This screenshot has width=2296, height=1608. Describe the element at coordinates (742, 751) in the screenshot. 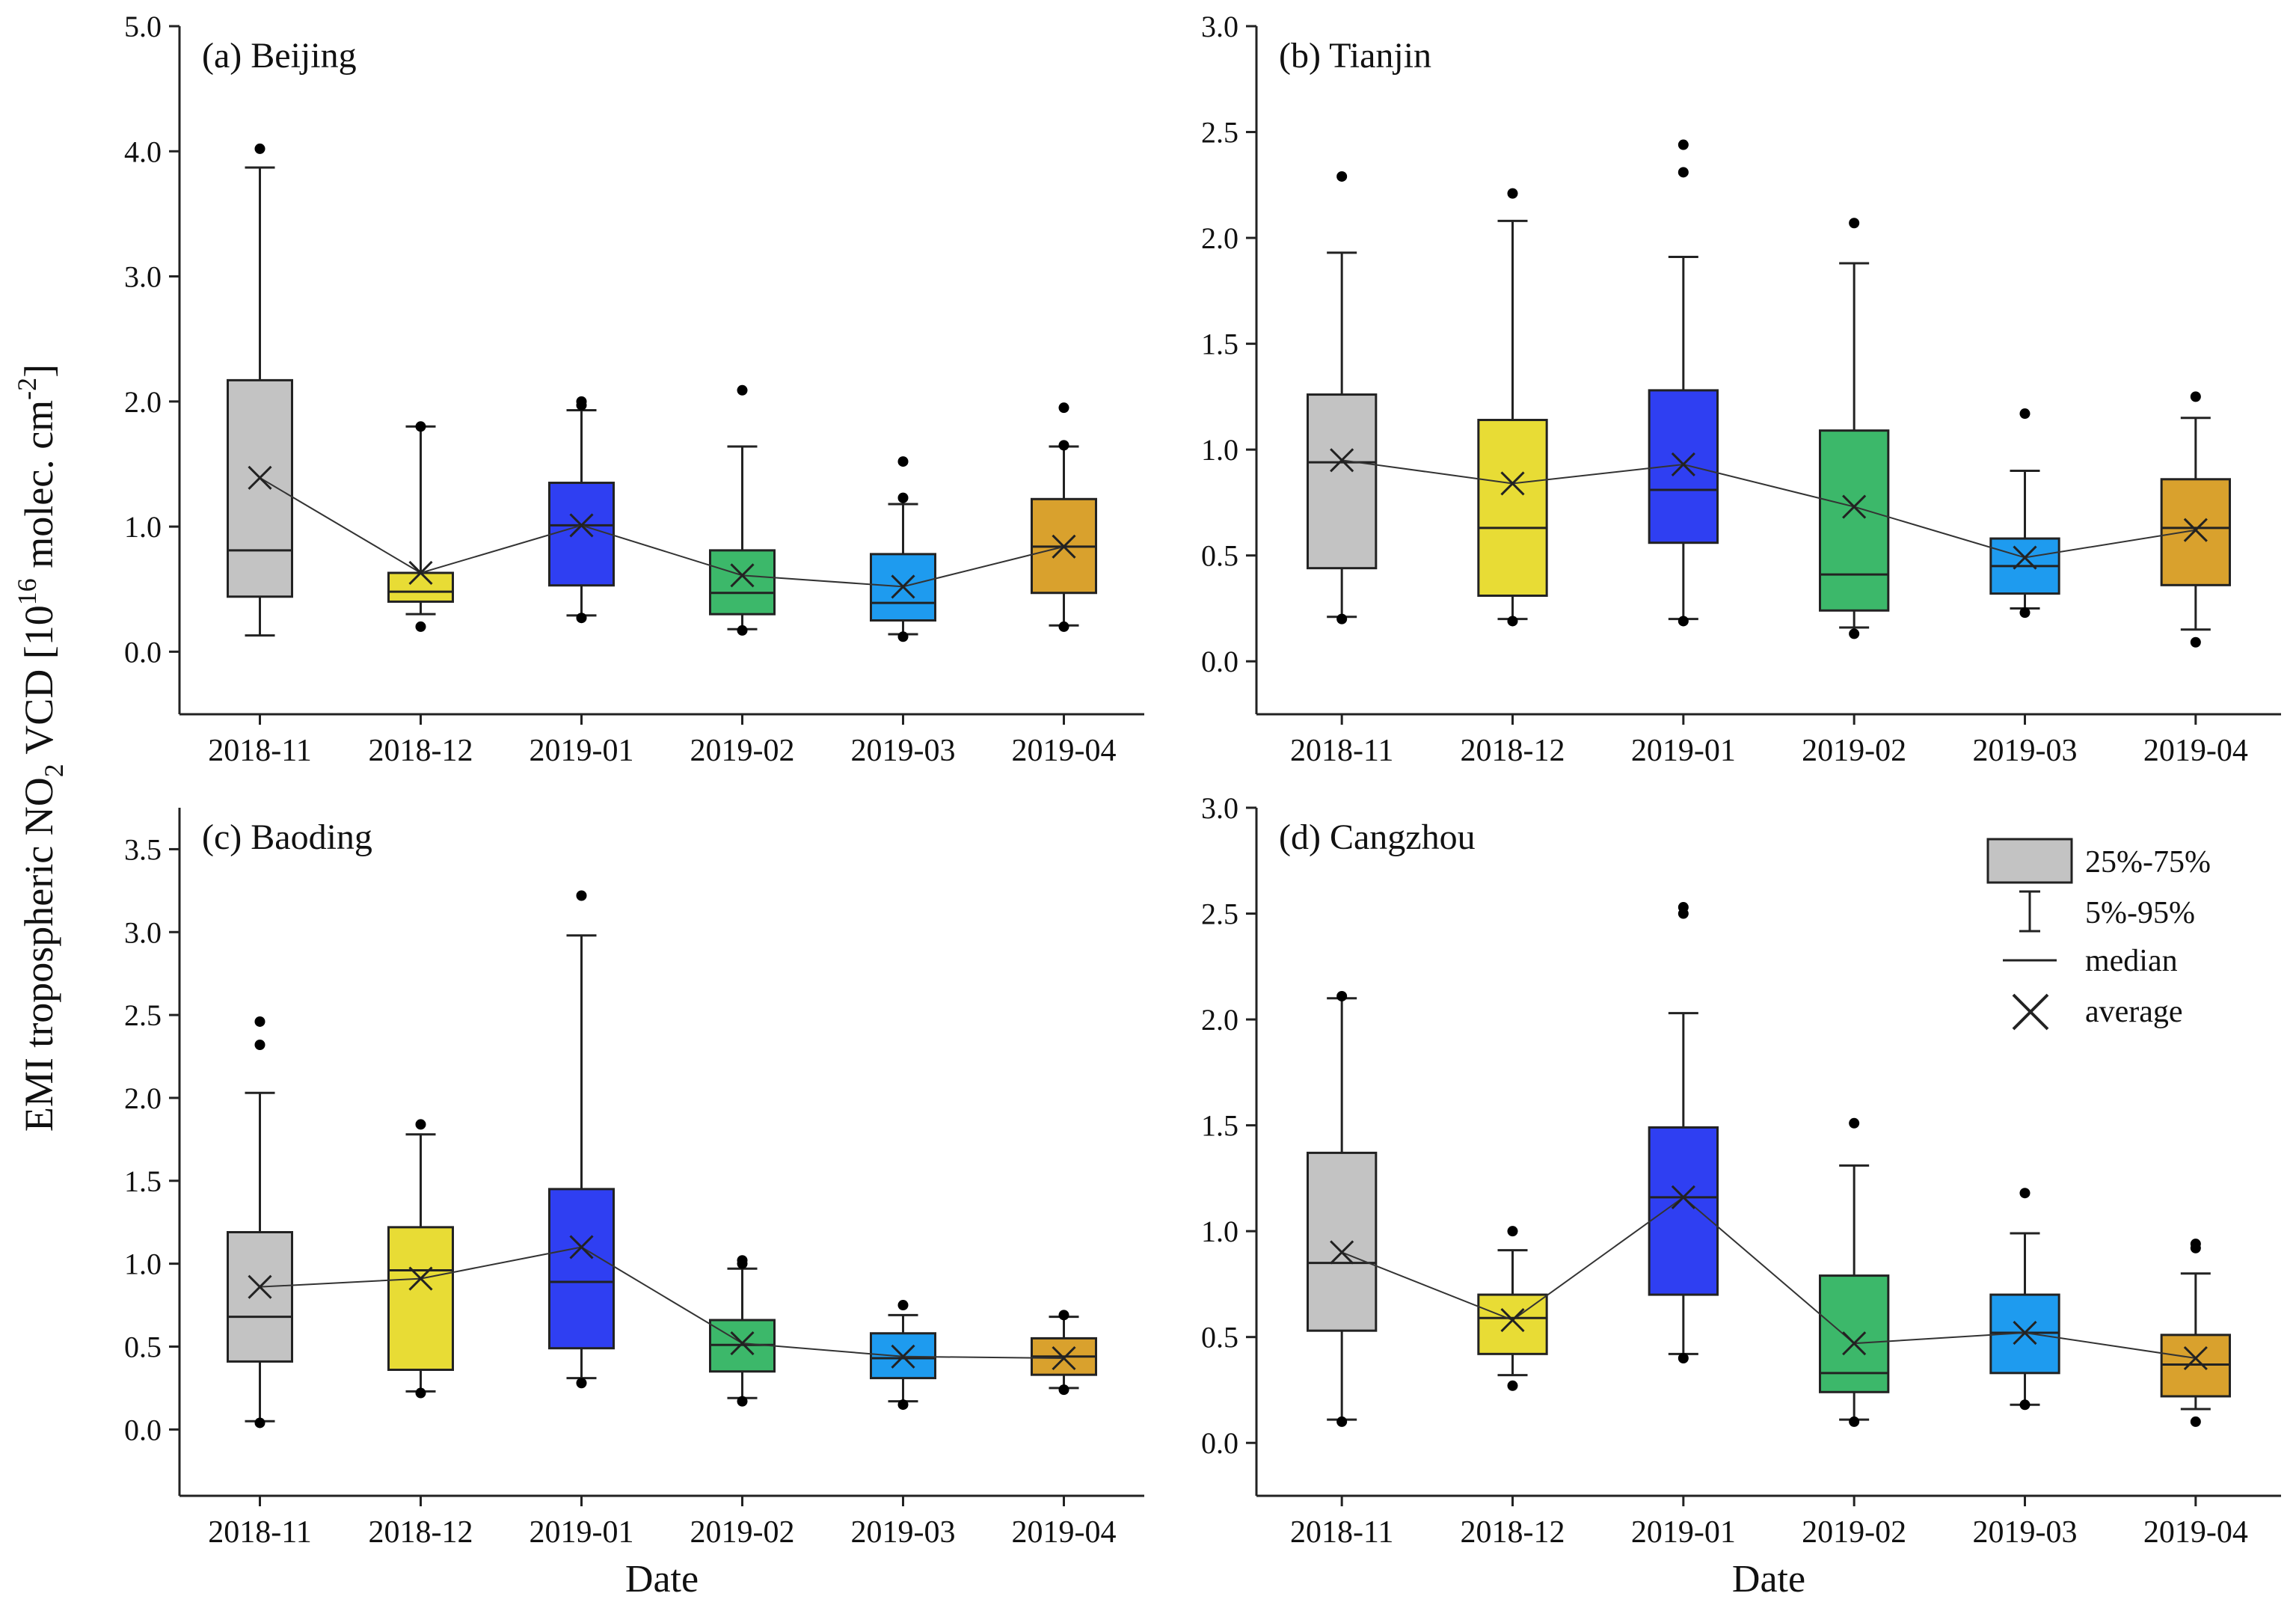

I see `x-tick-label: 2019-02` at that location.